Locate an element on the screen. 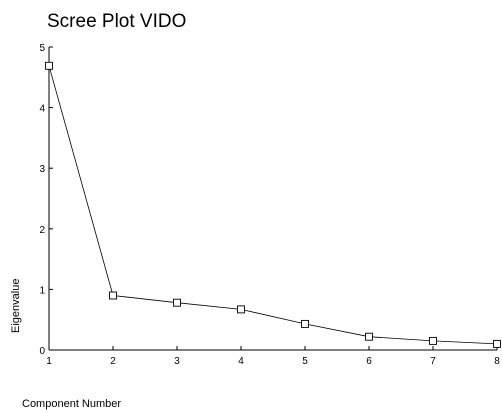 This screenshot has width=502, height=413. x-tick-label: 5 is located at coordinates (305, 361).